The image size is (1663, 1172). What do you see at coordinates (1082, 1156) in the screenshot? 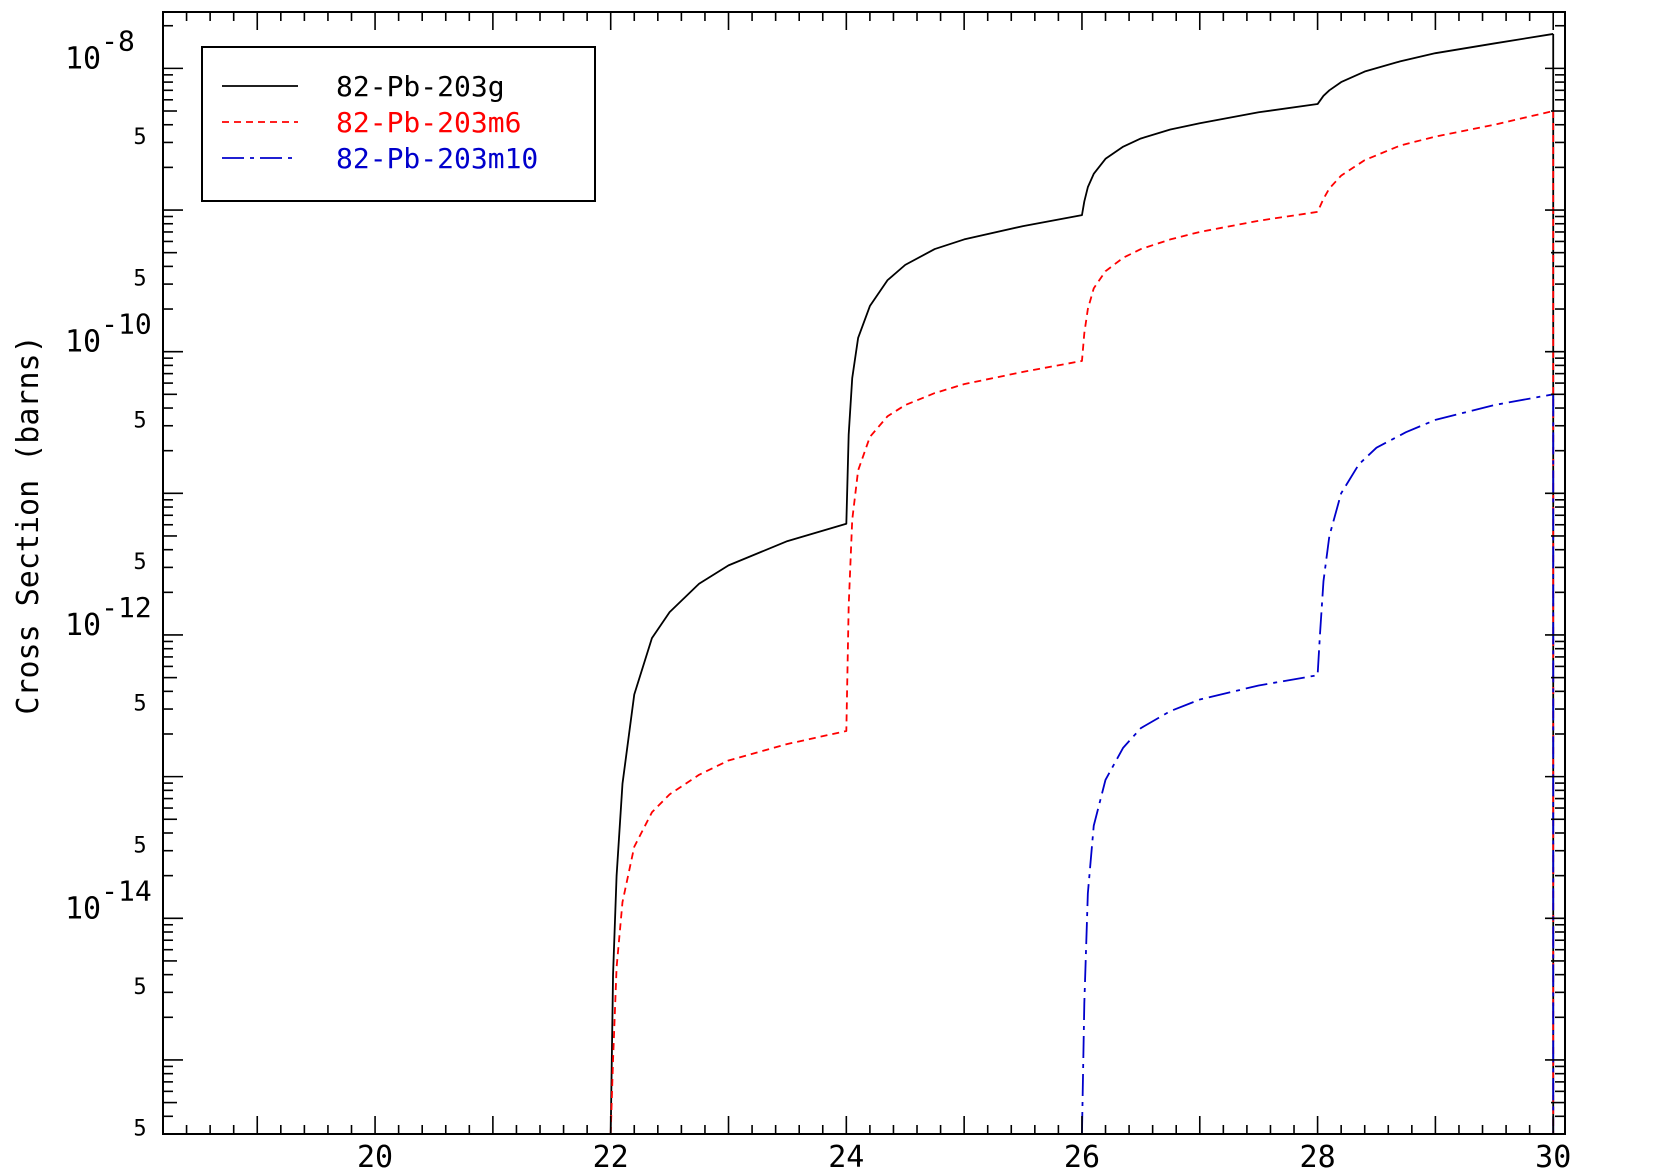
I see `x-tick-label: 26` at bounding box center [1082, 1156].